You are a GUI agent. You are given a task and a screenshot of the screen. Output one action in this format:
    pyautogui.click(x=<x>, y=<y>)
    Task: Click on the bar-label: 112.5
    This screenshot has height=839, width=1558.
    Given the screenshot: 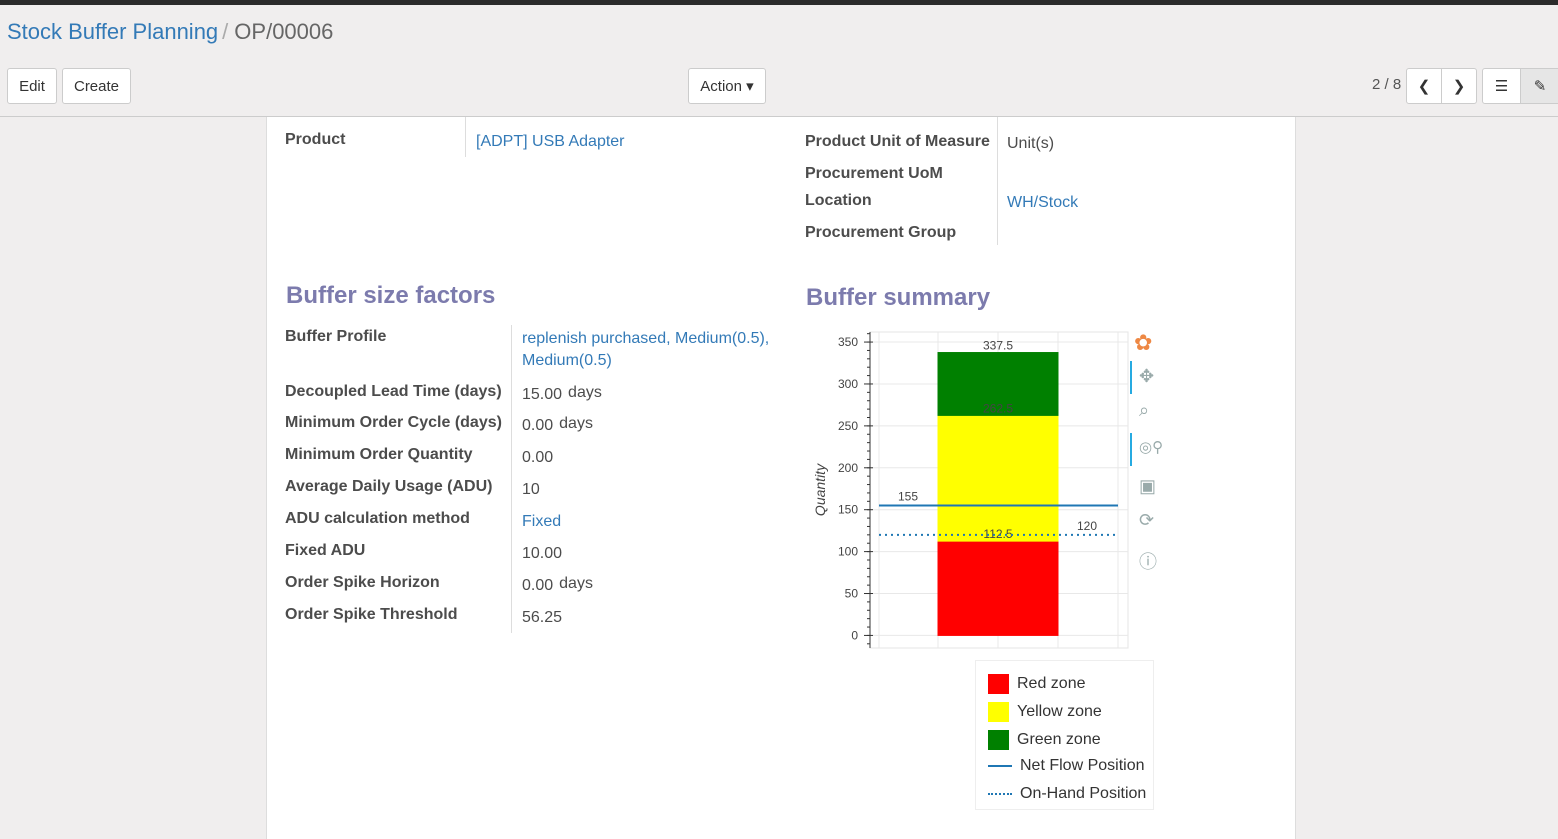 What is the action you would take?
    pyautogui.click(x=997, y=534)
    